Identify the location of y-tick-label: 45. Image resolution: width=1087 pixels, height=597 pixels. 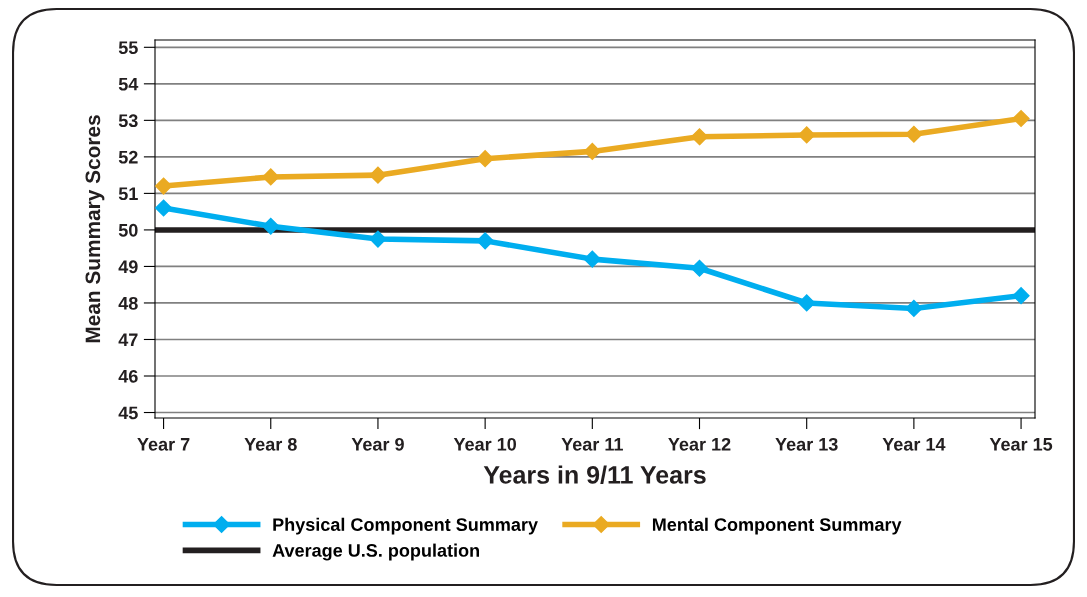
(128, 413).